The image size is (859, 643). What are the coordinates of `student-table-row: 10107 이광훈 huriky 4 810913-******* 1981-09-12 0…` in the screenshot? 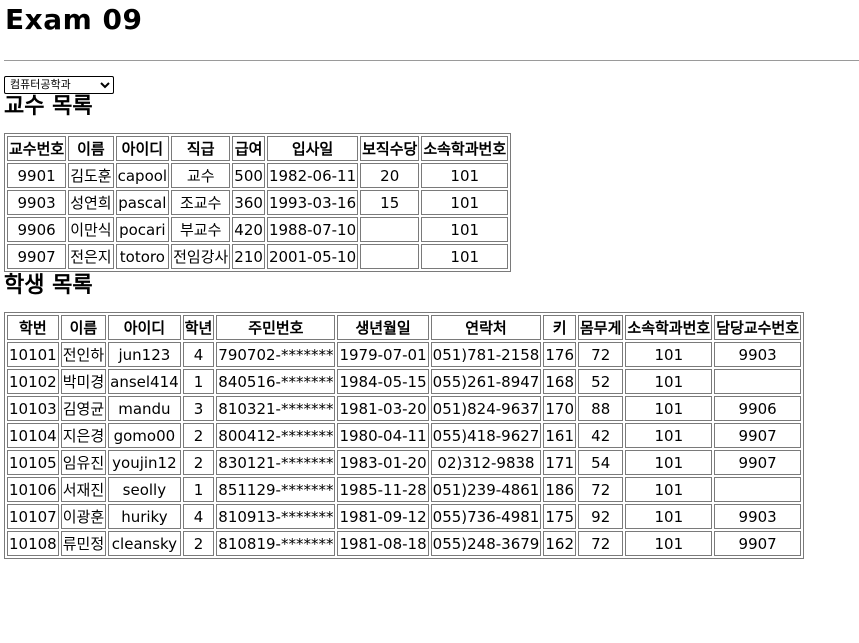 It's located at (404, 516).